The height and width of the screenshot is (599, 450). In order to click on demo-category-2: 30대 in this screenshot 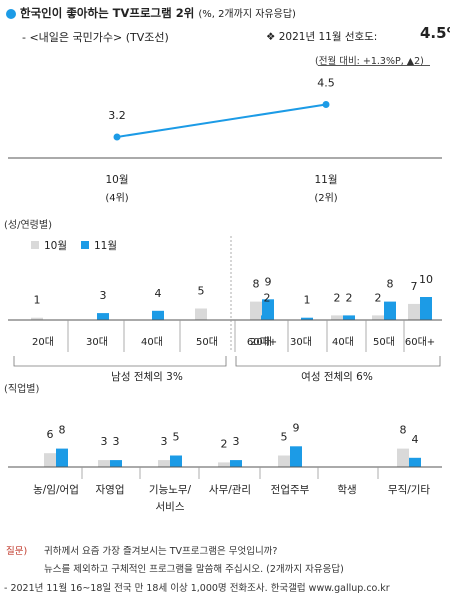, I will do `click(97, 342)`.